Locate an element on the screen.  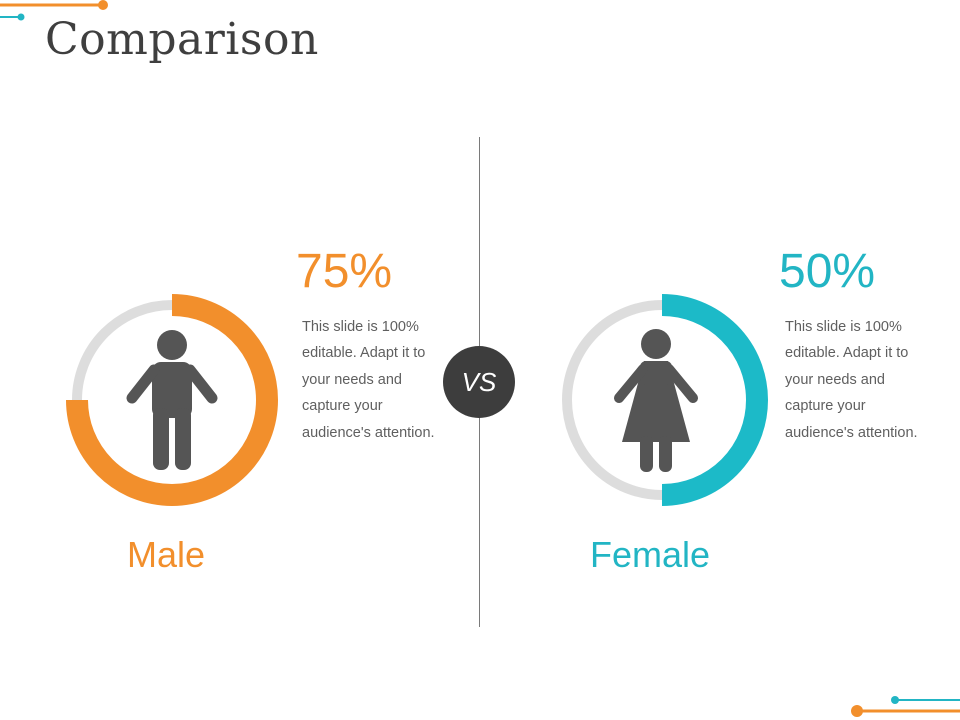
male-person-icon is located at coordinates (172, 400).